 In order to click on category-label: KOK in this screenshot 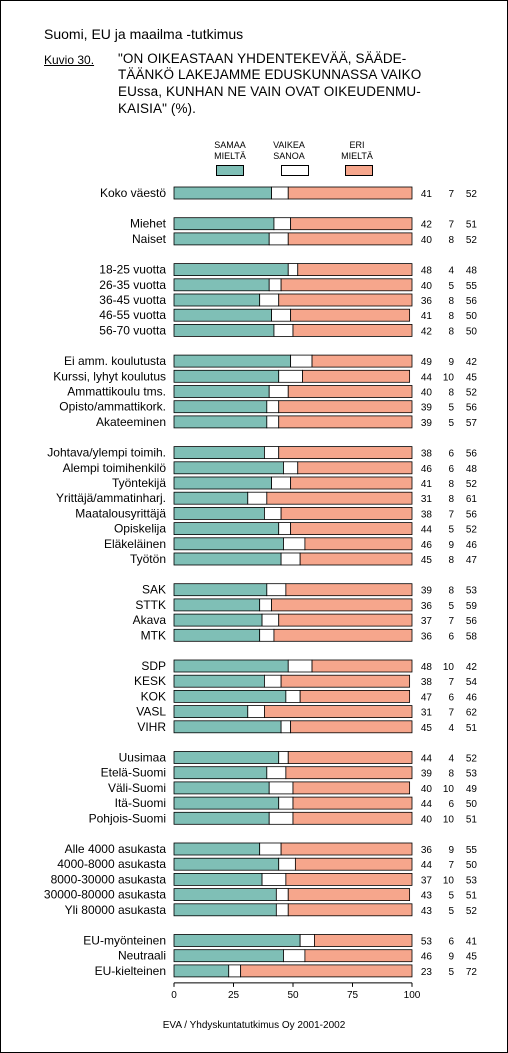, I will do `click(153, 696)`.